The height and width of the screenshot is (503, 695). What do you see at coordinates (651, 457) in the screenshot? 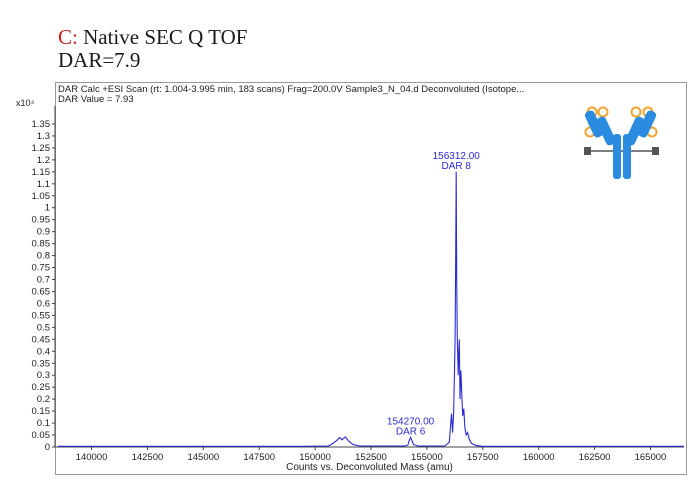
I see `x-tick-label: 165000` at bounding box center [651, 457].